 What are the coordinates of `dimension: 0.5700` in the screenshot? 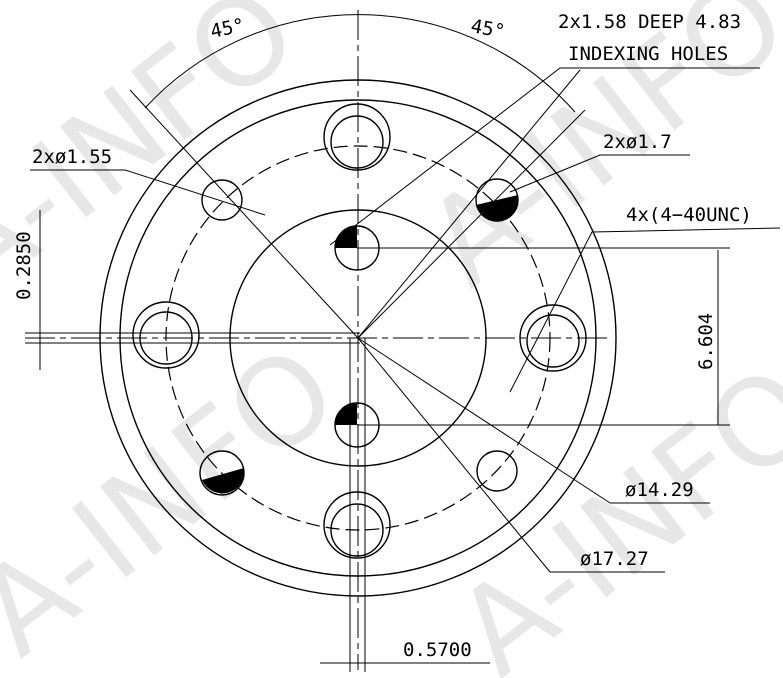 It's located at (437, 650).